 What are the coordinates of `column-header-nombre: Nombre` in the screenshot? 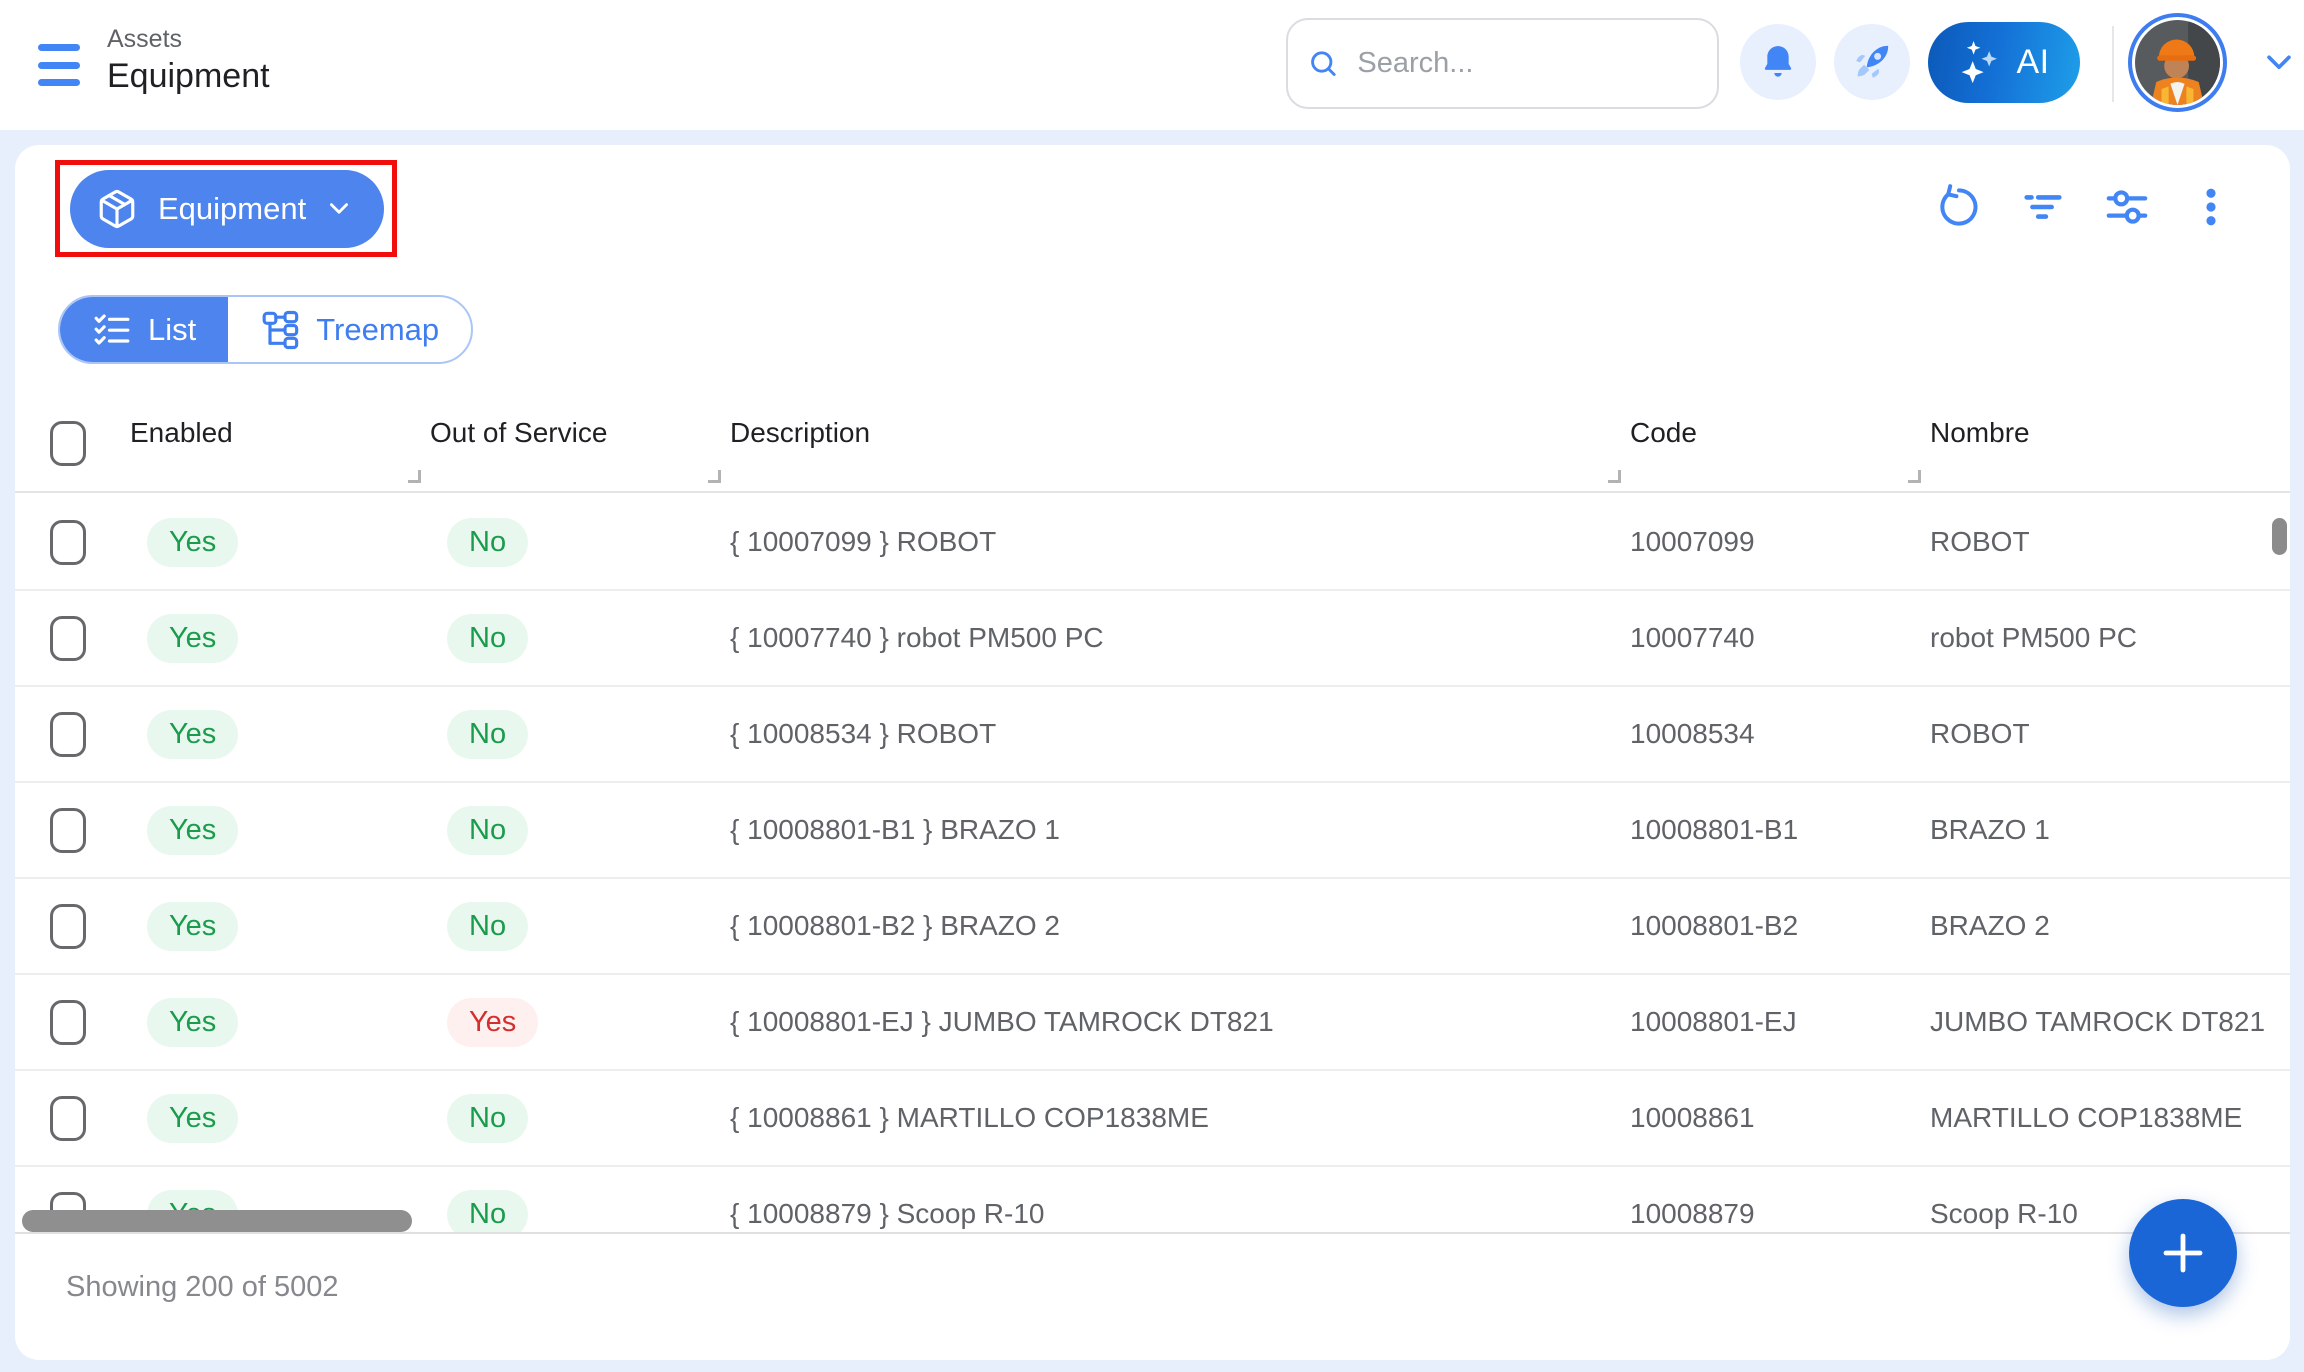 It's located at (2086, 448).